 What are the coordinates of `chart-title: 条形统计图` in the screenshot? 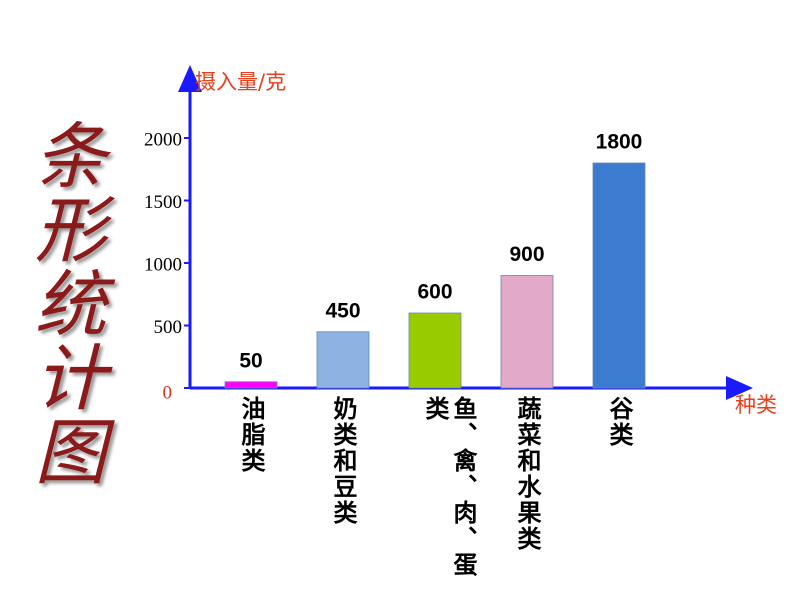 It's located at (64, 303).